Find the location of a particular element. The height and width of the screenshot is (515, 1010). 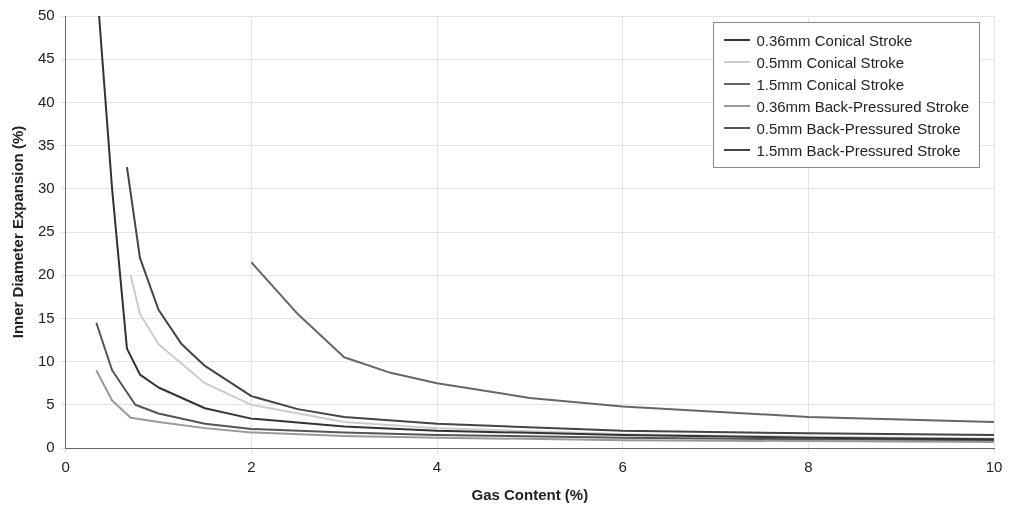

y-tick-label: 50 is located at coordinates (46, 15).